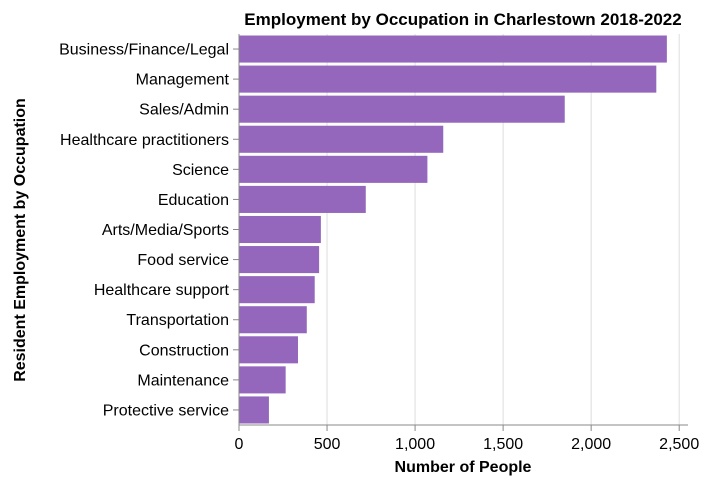 The height and width of the screenshot is (484, 714). I want to click on y-tick-label: Food service, so click(183, 260).